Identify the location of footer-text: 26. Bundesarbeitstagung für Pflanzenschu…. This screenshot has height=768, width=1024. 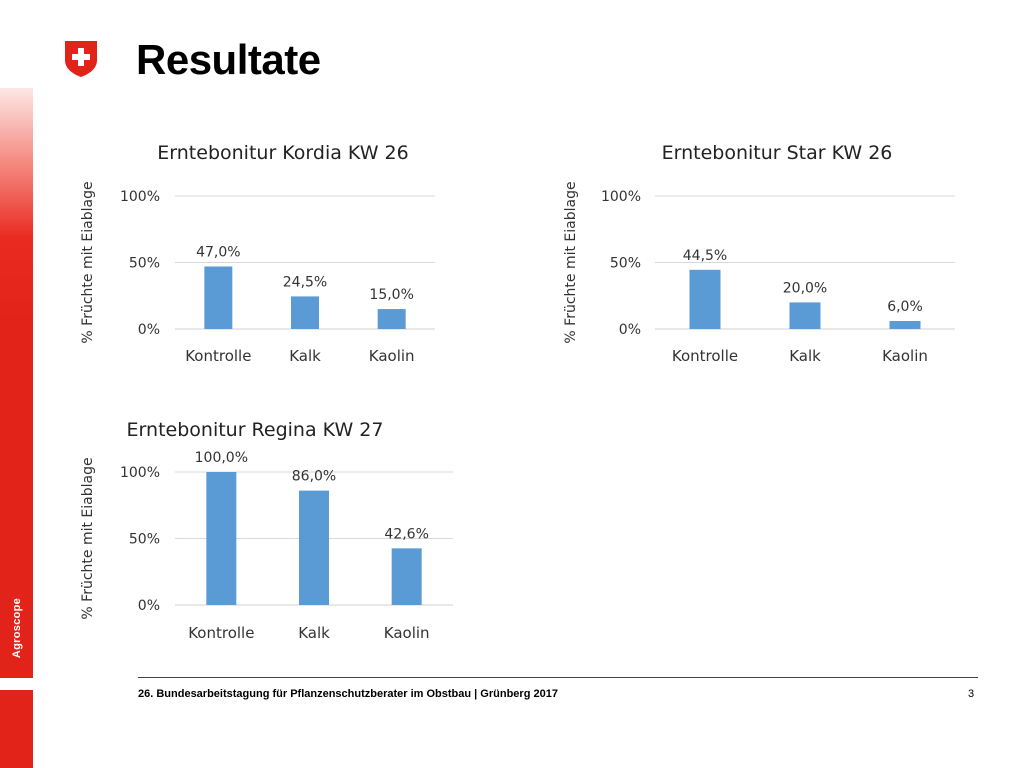
(348, 694).